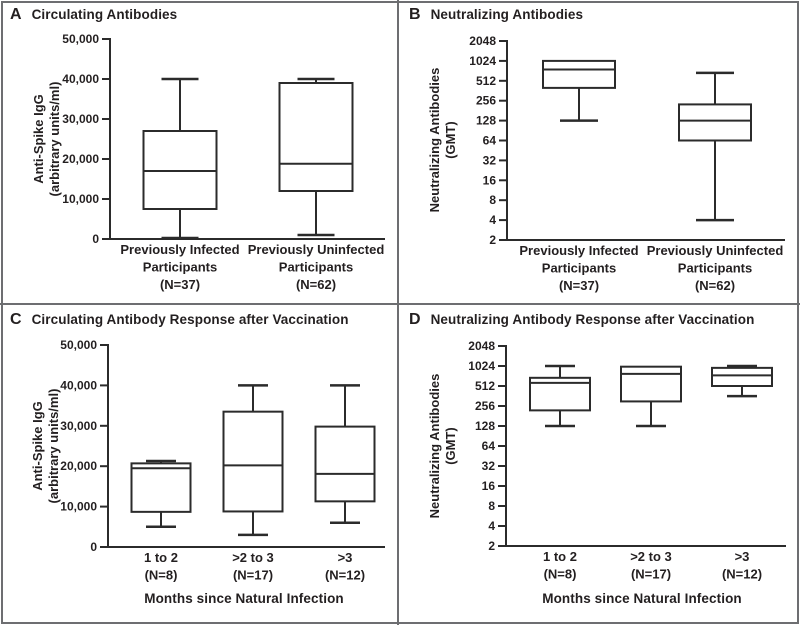 This screenshot has width=800, height=625. I want to click on panel-a-title-text: Circulating Antibodies, so click(104, 14).